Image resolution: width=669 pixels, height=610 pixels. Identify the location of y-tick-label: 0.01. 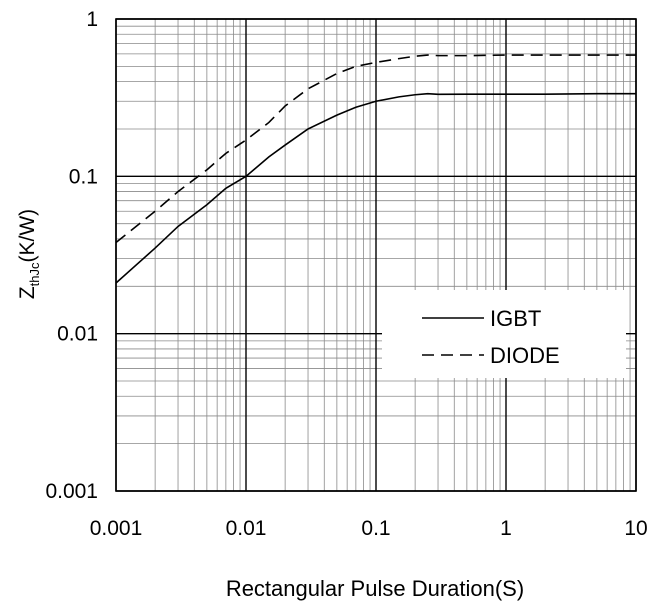
(77, 334).